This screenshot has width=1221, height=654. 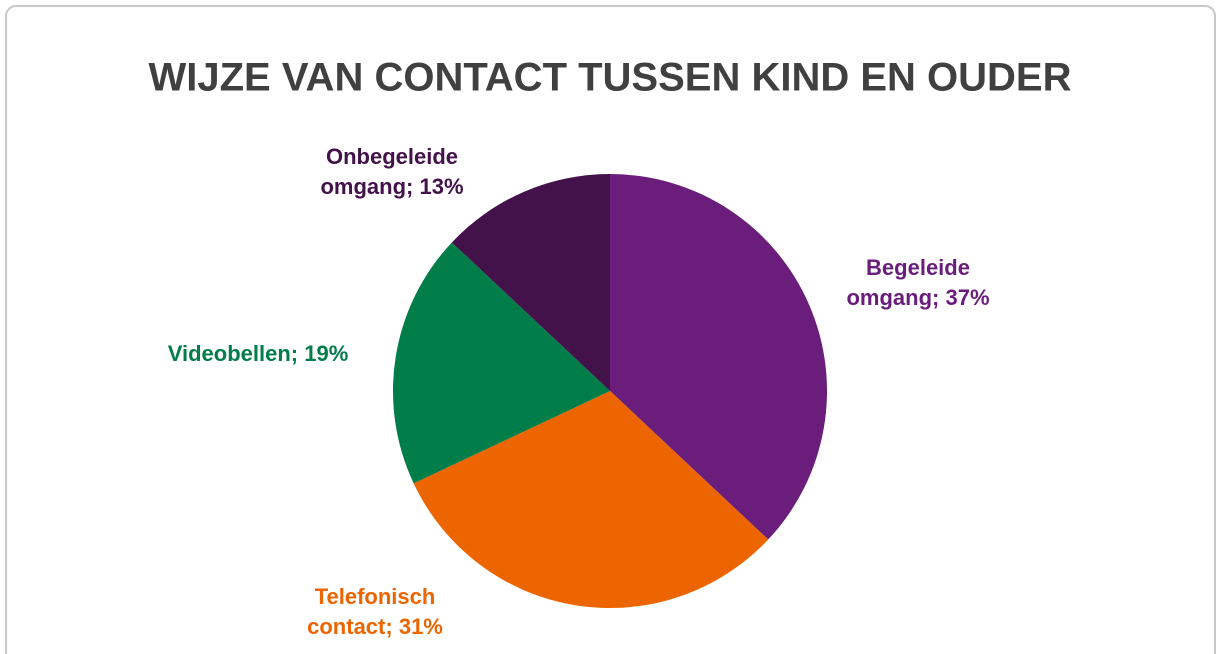 I want to click on data-label-body: Onbegeleide omgang; 13%, so click(x=392, y=172).